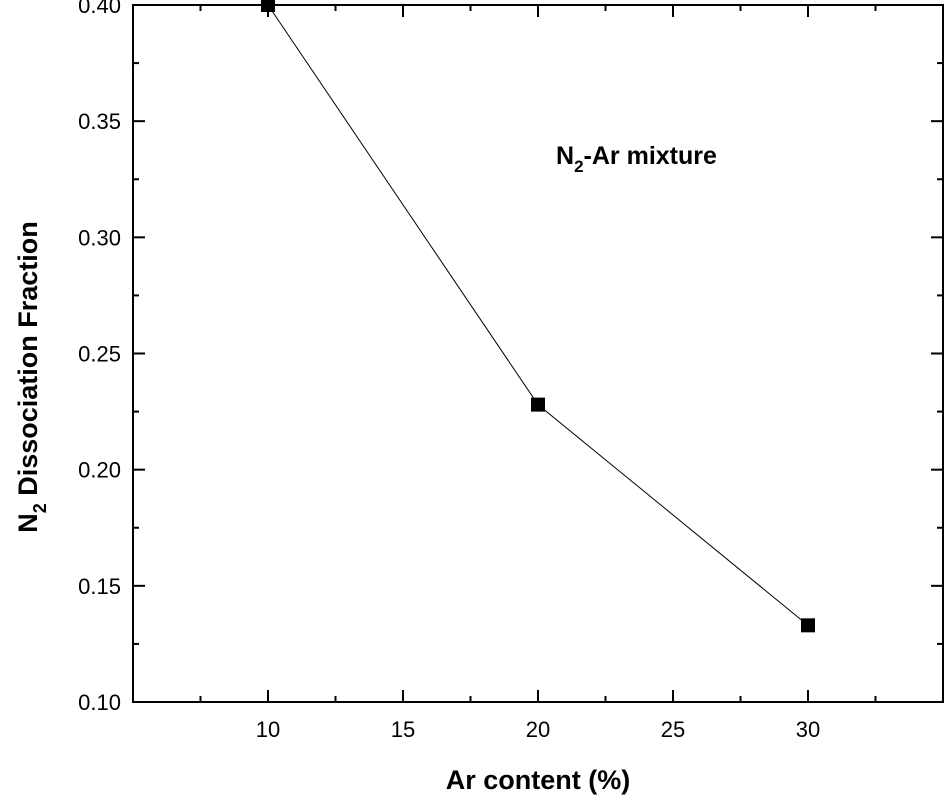 This screenshot has height=804, width=946. Describe the element at coordinates (99, 121) in the screenshot. I see `y-tick-label: 0.35` at that location.